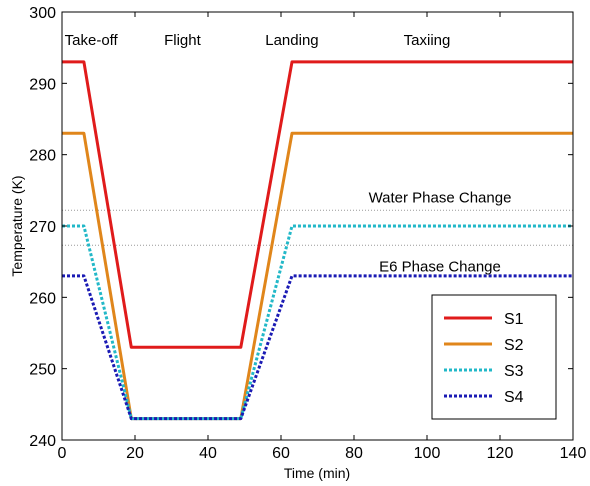 This screenshot has width=590, height=486. Describe the element at coordinates (514, 371) in the screenshot. I see `legend-label: S3` at that location.